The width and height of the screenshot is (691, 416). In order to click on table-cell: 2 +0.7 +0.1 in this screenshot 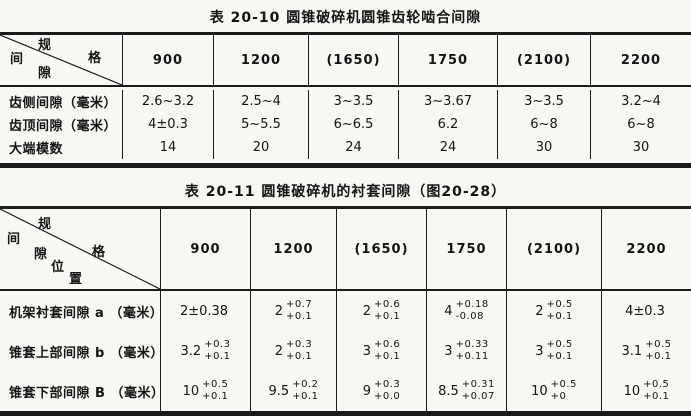, I will do `click(293, 311)`.